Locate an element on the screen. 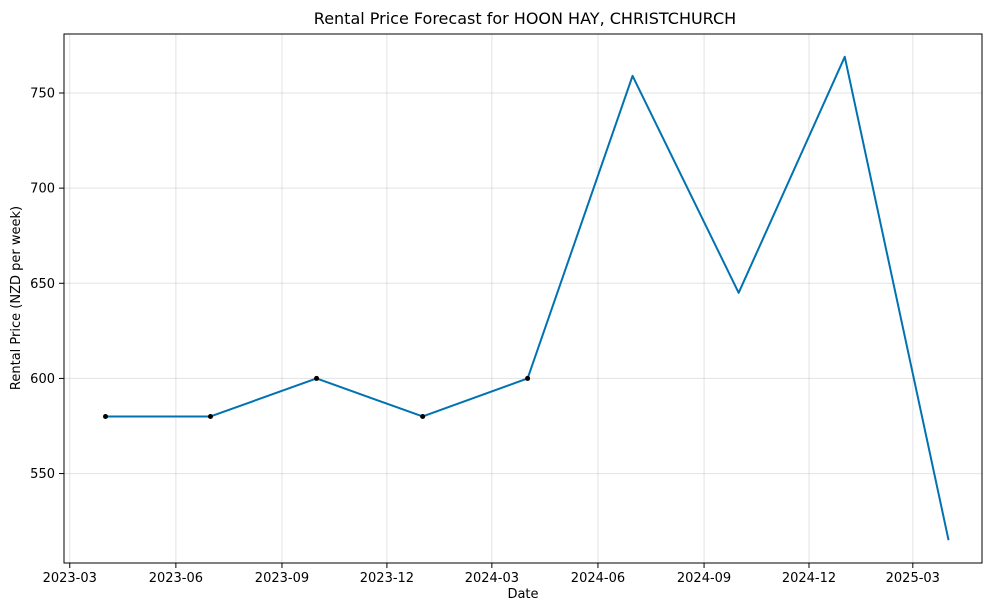 The image size is (989, 612). x-tick-label: 2024-12 is located at coordinates (809, 578).